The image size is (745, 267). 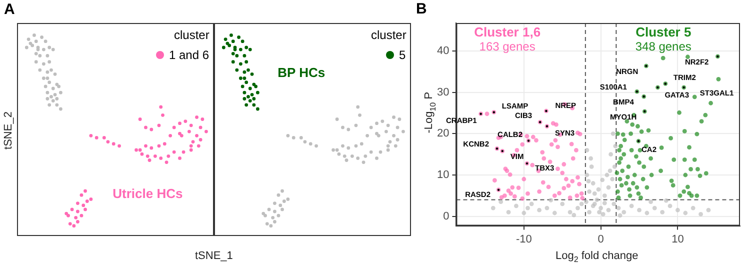 What do you see at coordinates (189, 55) in the screenshot?
I see `text: 1 and 6` at bounding box center [189, 55].